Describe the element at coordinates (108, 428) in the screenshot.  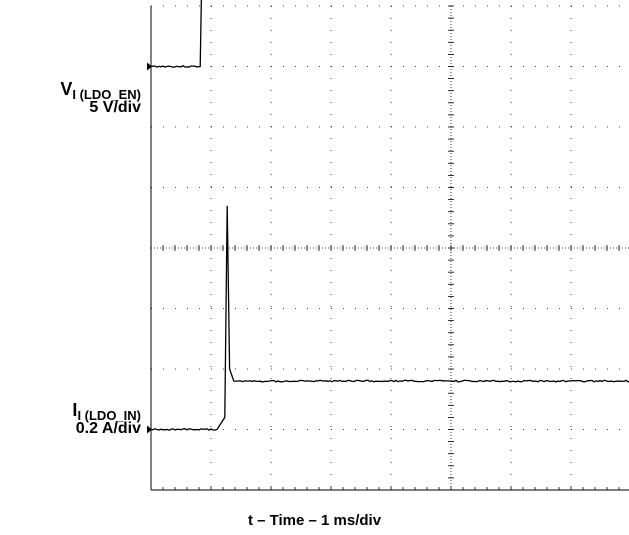
I see `ch2-scale: 0.2 A/div` at that location.